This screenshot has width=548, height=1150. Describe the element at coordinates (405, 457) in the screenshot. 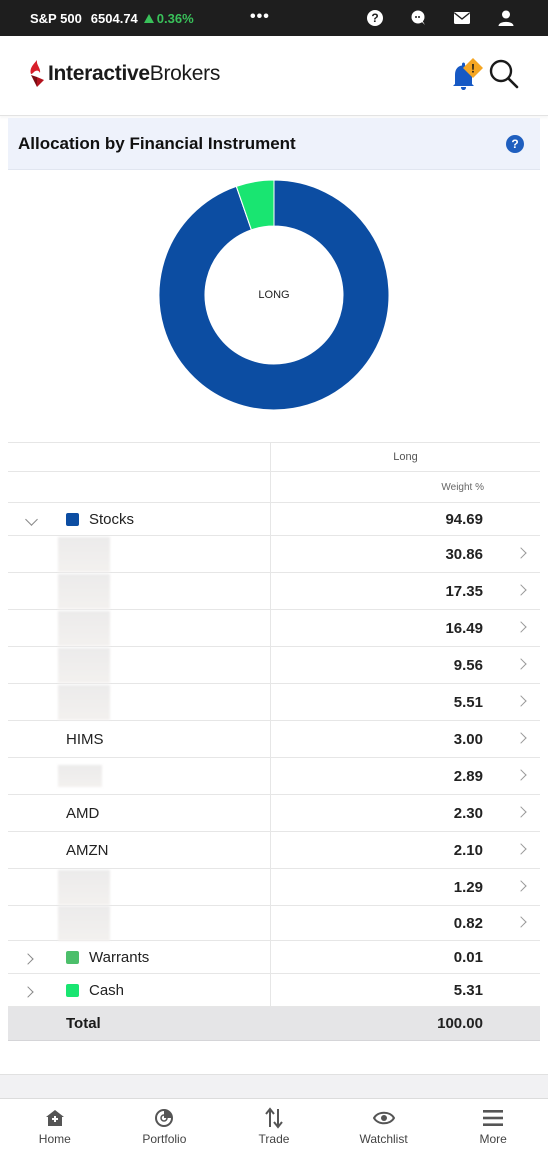

I see `column-header-long: Long` at that location.